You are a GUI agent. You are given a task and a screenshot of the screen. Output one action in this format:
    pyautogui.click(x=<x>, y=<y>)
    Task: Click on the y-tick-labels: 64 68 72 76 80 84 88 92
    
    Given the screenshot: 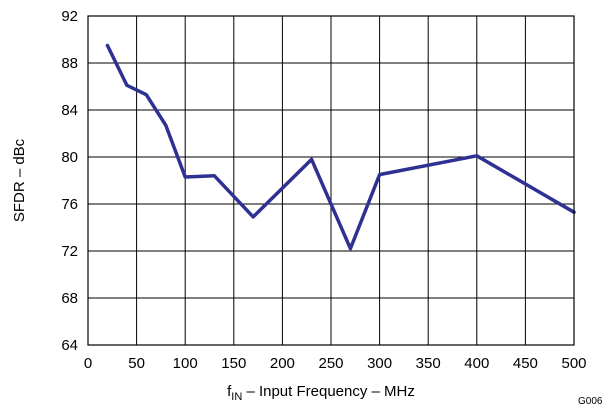 What is the action you would take?
    pyautogui.click(x=69, y=181)
    